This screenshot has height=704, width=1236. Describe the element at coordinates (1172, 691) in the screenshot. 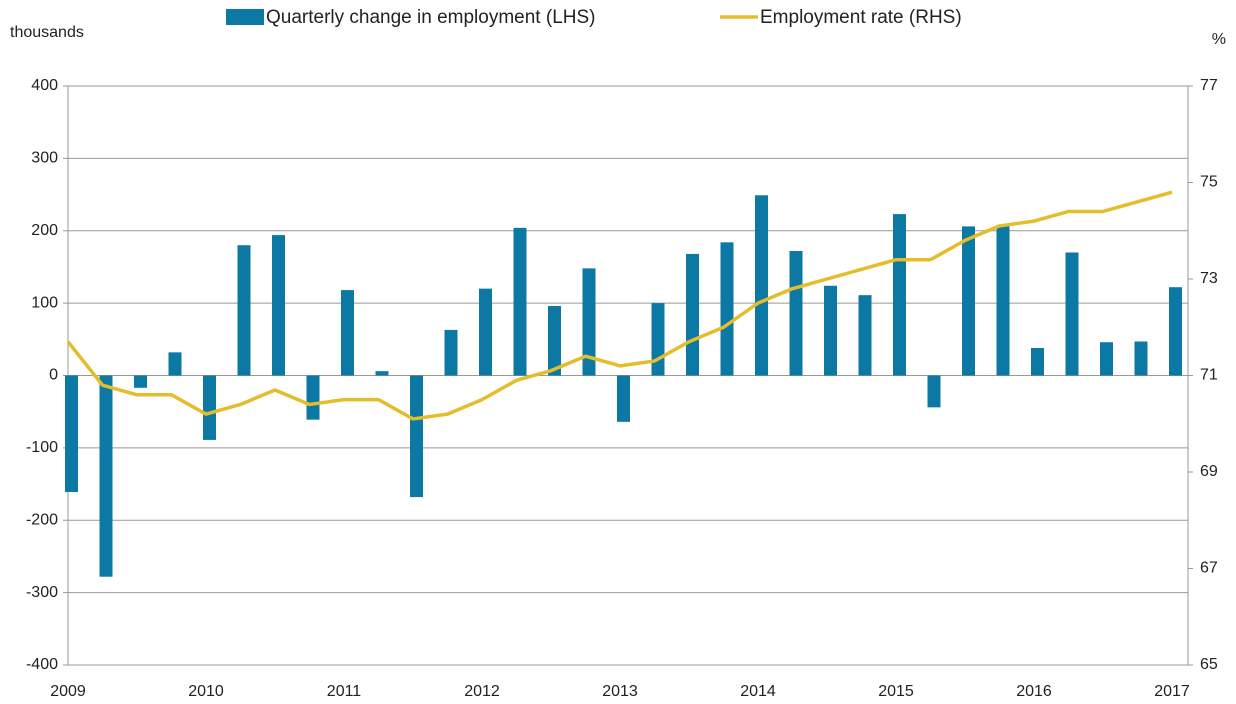

I see `x-tick-label: 2017` at that location.